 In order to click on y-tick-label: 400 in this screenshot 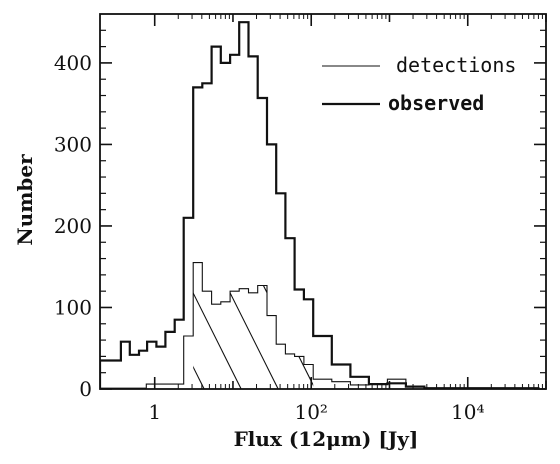, I will do `click(73, 63)`.